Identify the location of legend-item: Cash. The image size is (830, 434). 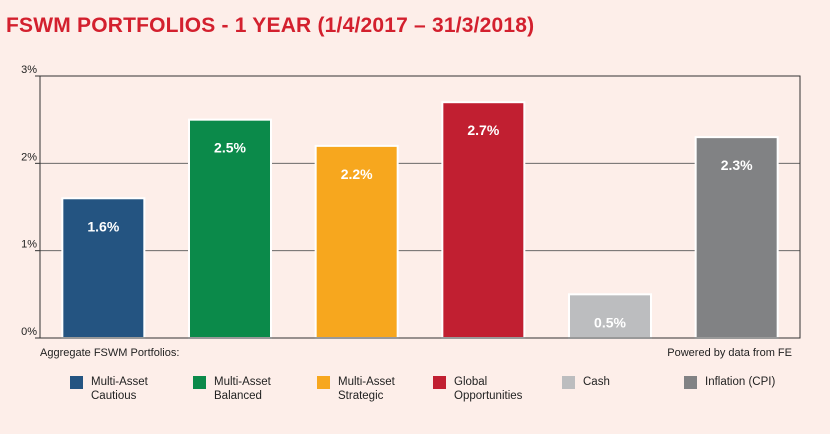
(617, 382).